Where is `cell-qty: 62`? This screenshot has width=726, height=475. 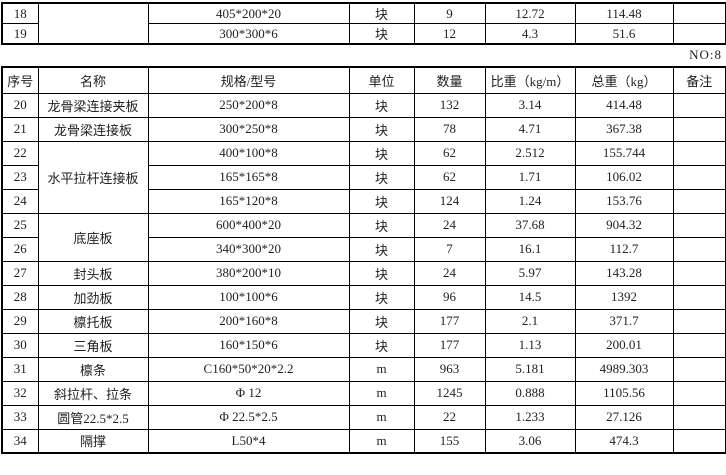 cell-qty: 62 is located at coordinates (449, 153).